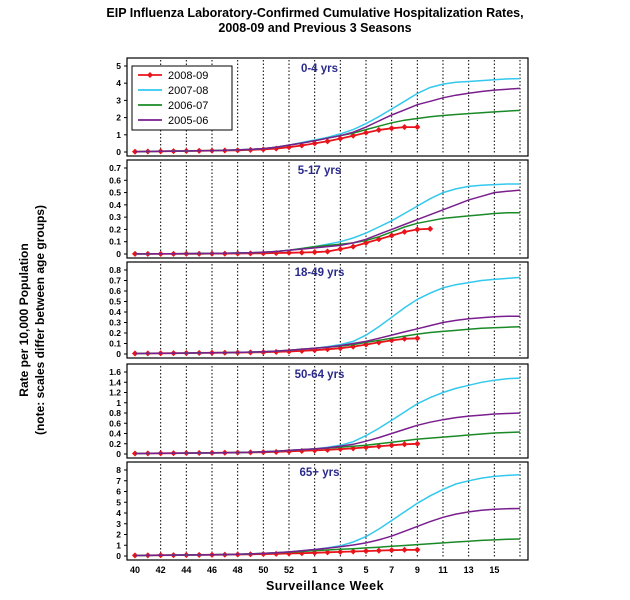 This screenshot has width=630, height=600. I want to click on panel-label: 5-17 yrs, so click(319, 171).